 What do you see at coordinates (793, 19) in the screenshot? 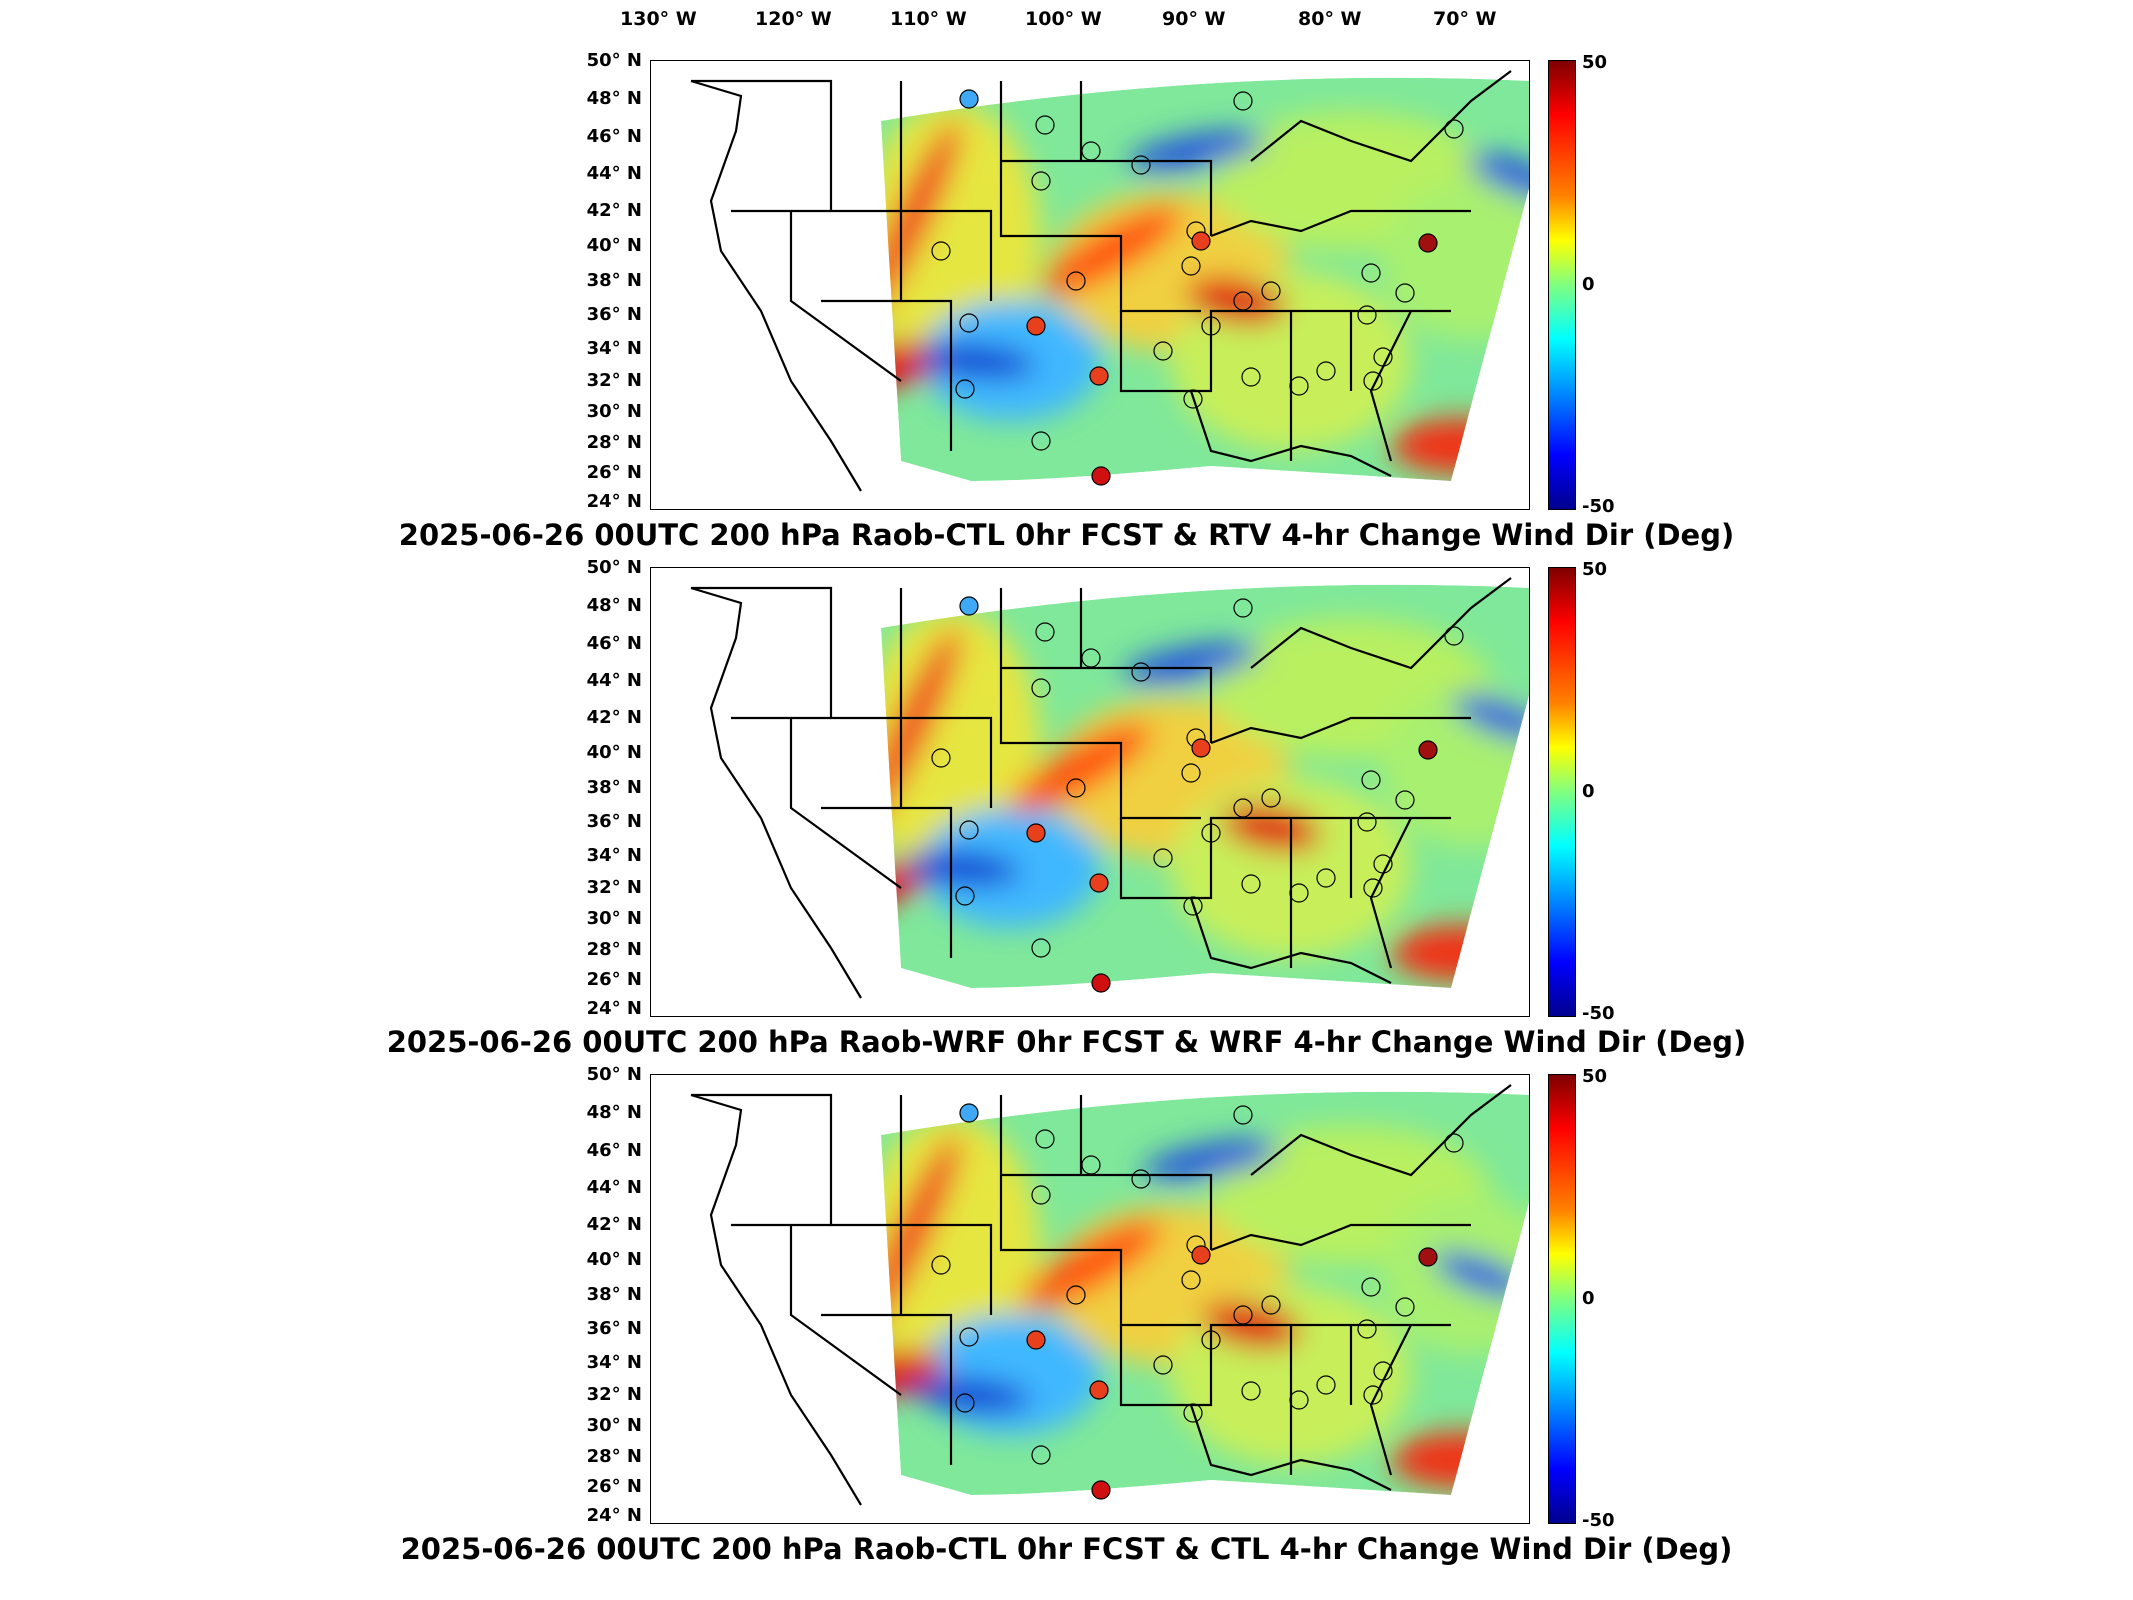
I see `lon-label: 120° W` at bounding box center [793, 19].